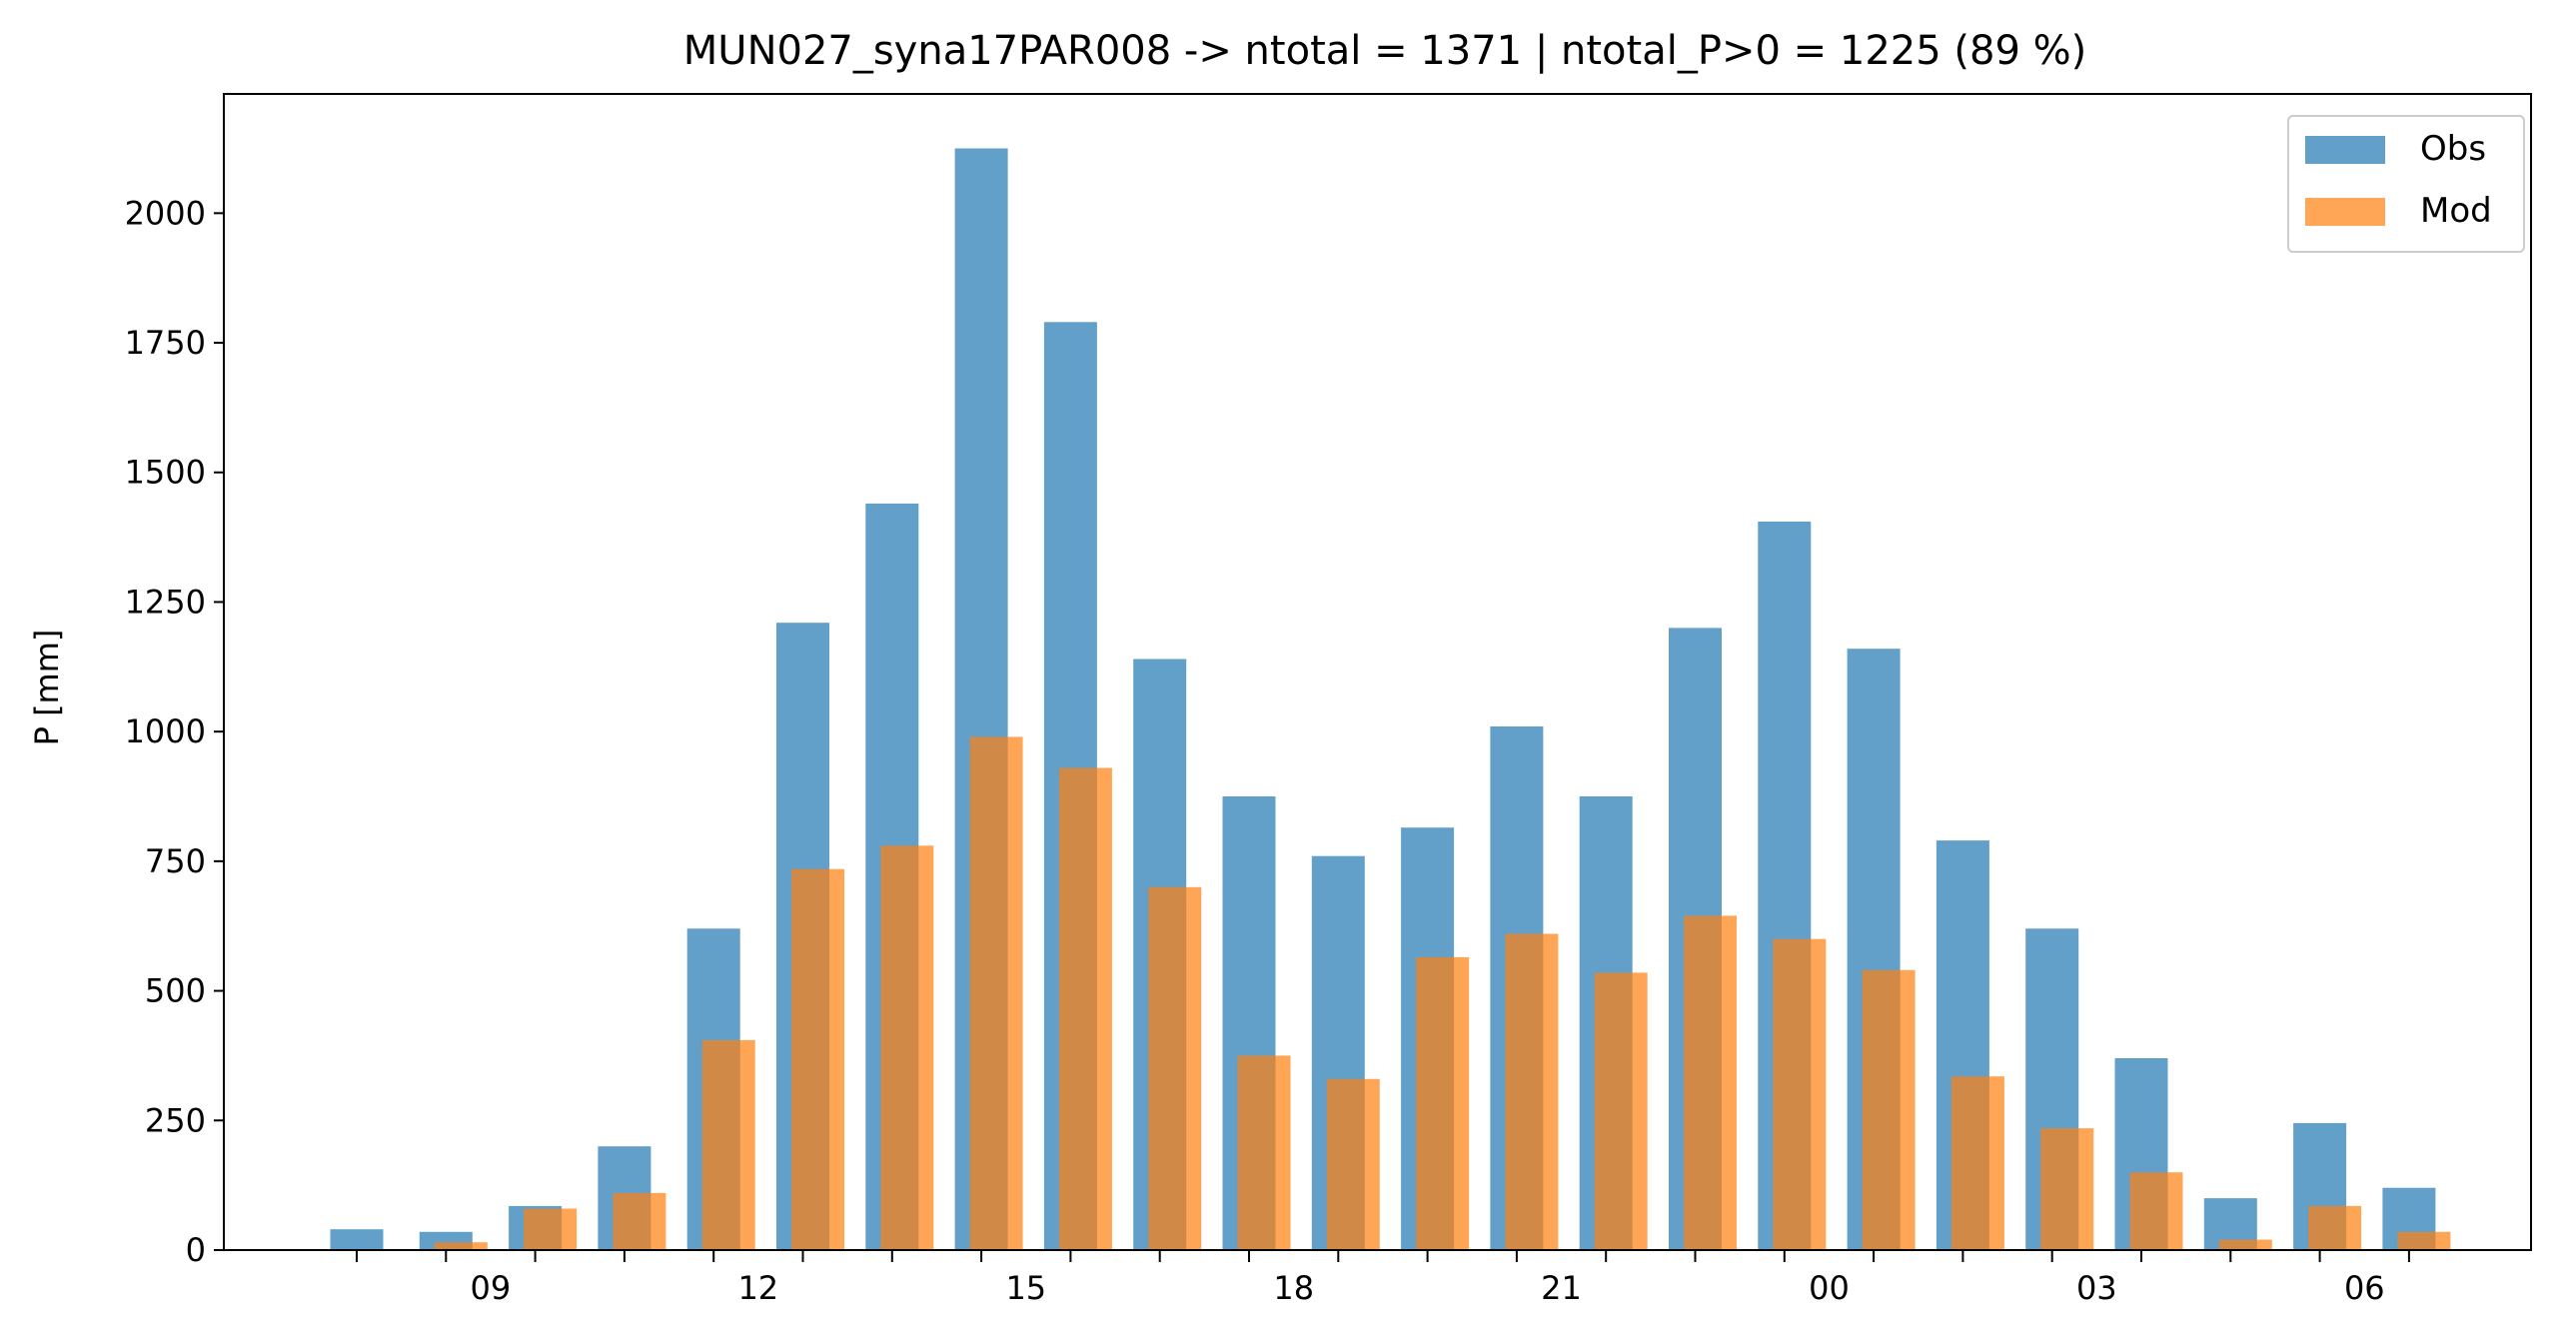 Image resolution: width=2576 pixels, height=1342 pixels. I want to click on y-tick-label: 500, so click(175, 991).